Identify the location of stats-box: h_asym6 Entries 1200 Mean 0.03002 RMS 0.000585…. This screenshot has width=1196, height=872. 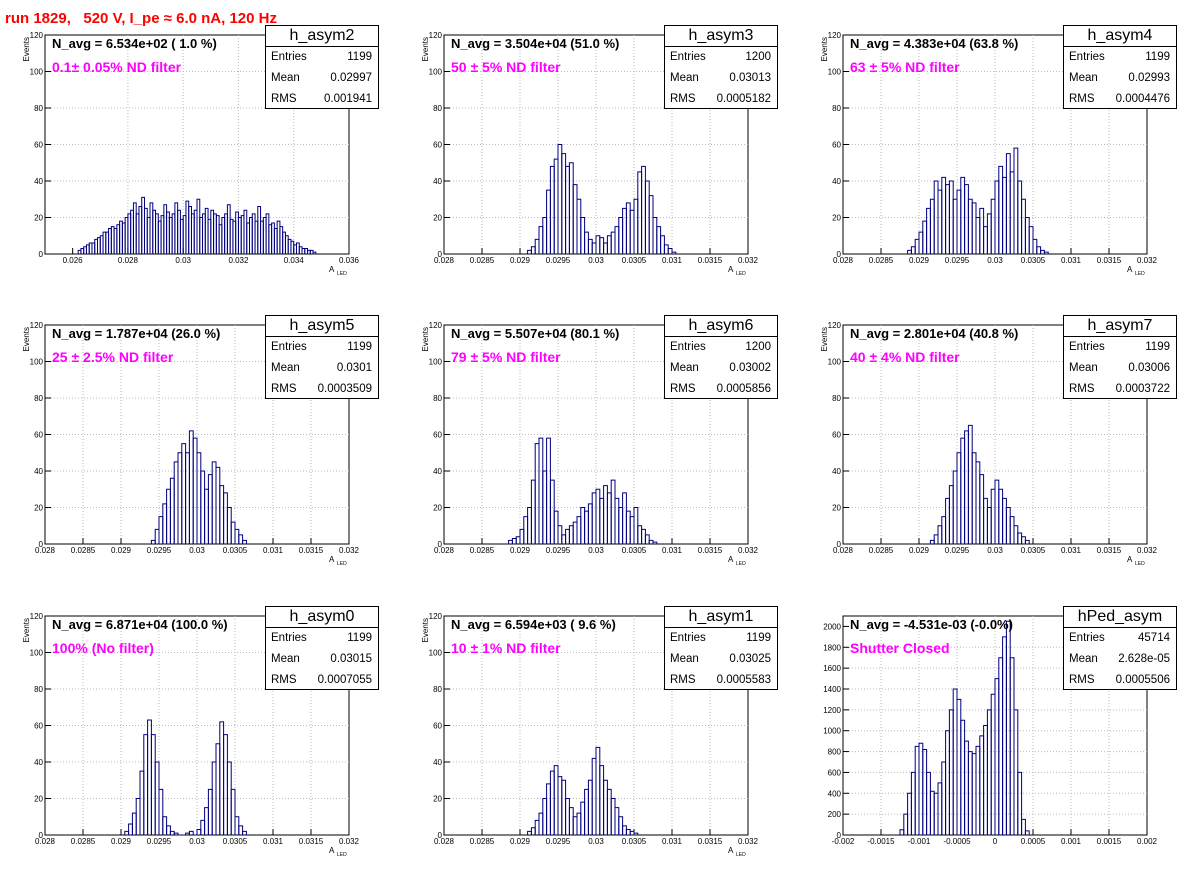
(721, 357).